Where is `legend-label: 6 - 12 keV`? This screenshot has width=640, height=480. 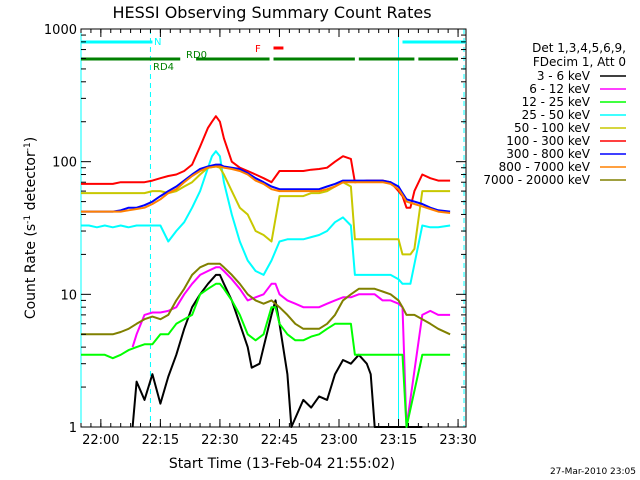 legend-label: 6 - 12 keV is located at coordinates (560, 89).